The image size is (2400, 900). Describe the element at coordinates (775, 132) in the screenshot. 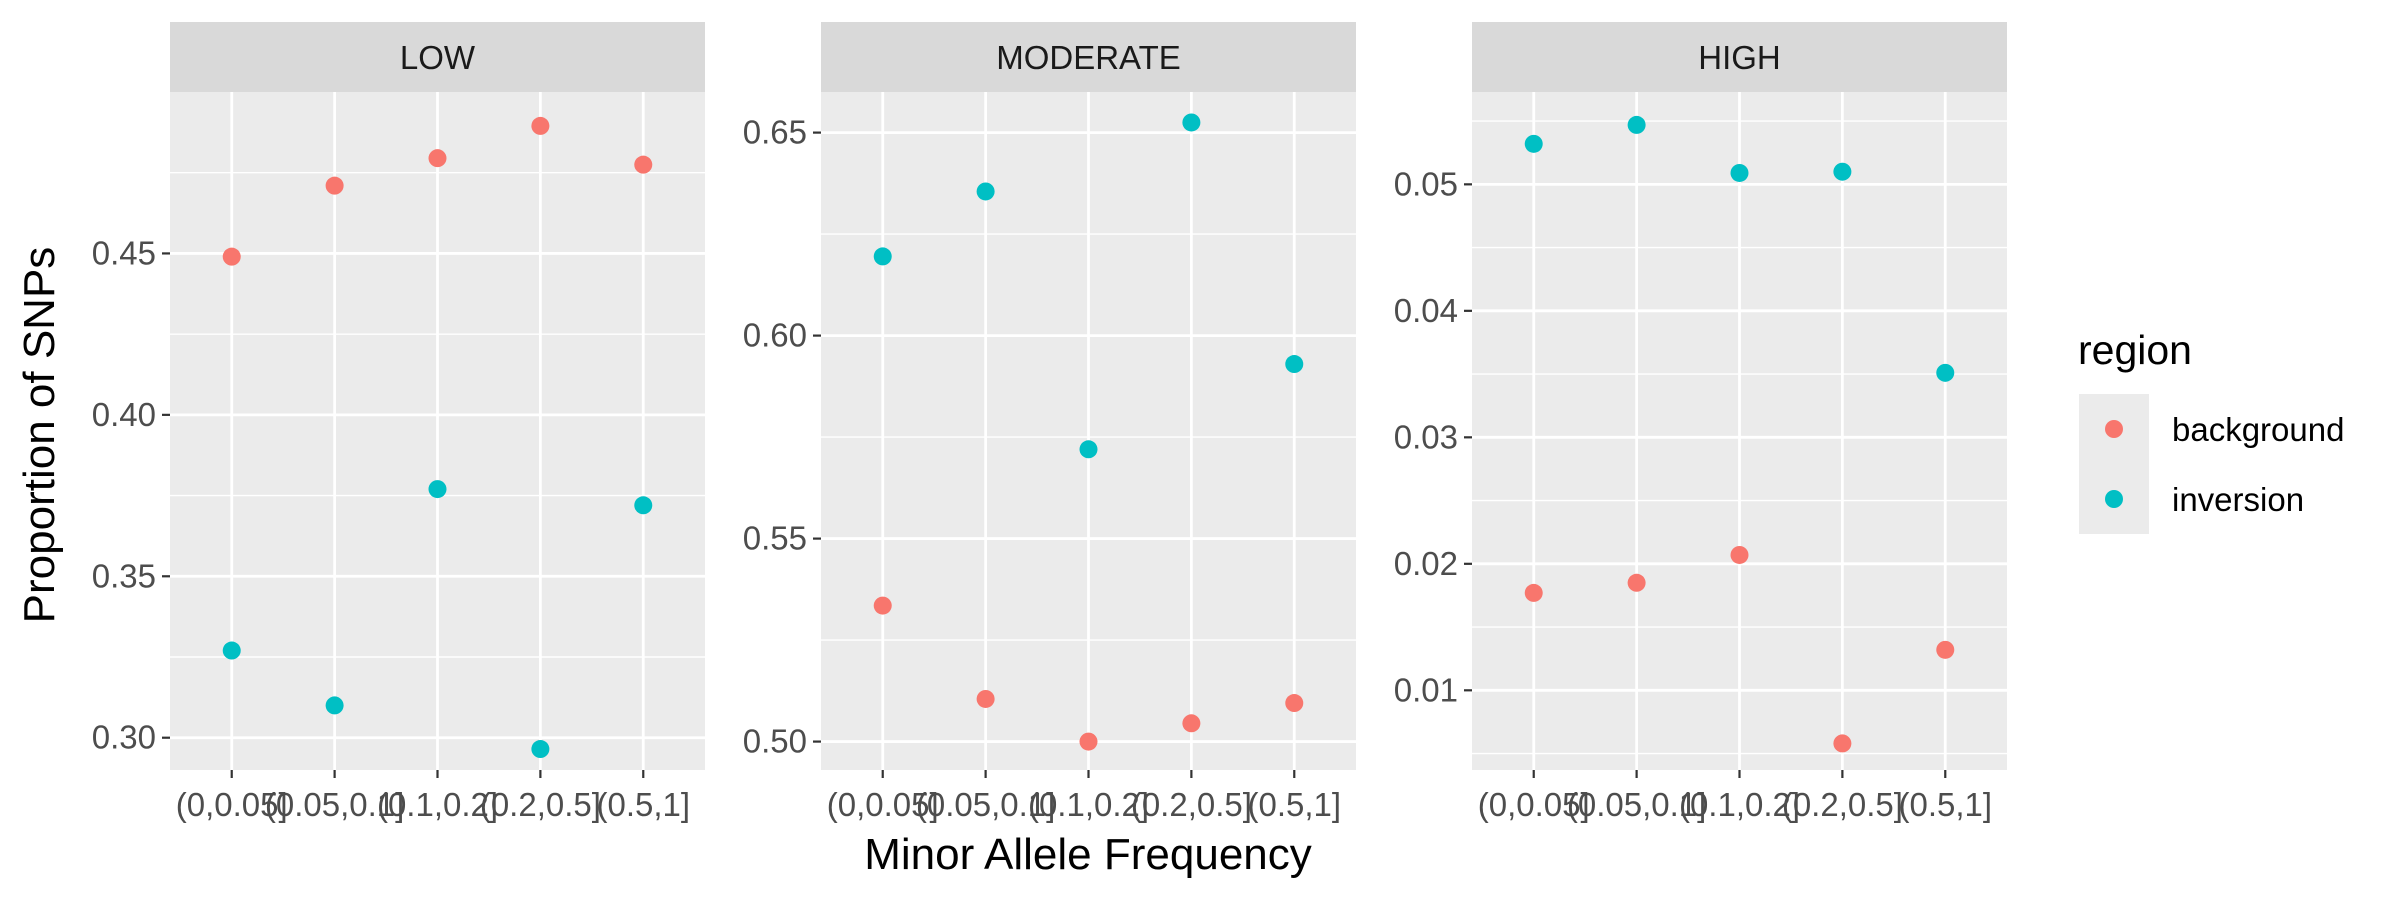

I see `y-tick-label: 0.65` at that location.